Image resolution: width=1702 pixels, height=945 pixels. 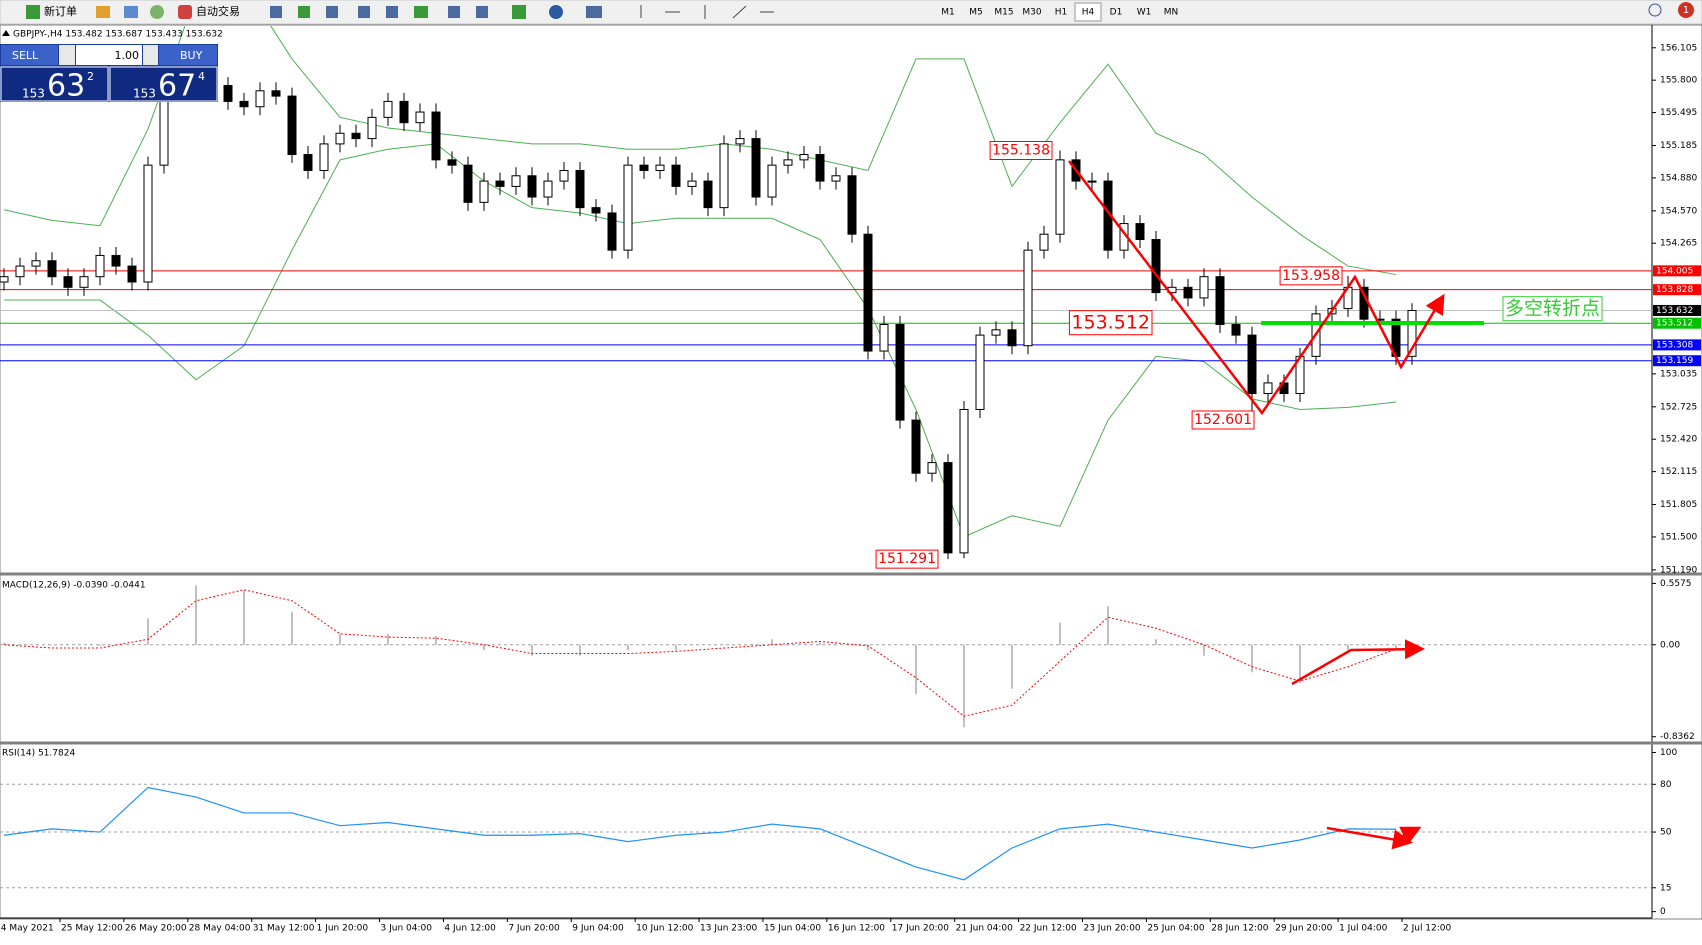 I want to click on lots-dropdown, so click(x=67, y=55).